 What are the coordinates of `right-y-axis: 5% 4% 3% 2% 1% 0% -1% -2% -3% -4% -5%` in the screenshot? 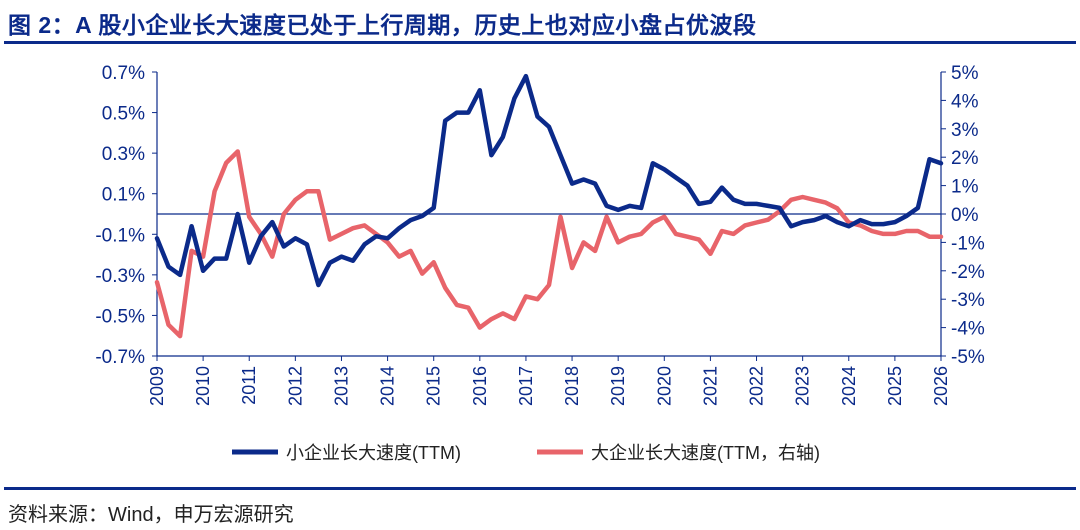 It's located at (962, 215).